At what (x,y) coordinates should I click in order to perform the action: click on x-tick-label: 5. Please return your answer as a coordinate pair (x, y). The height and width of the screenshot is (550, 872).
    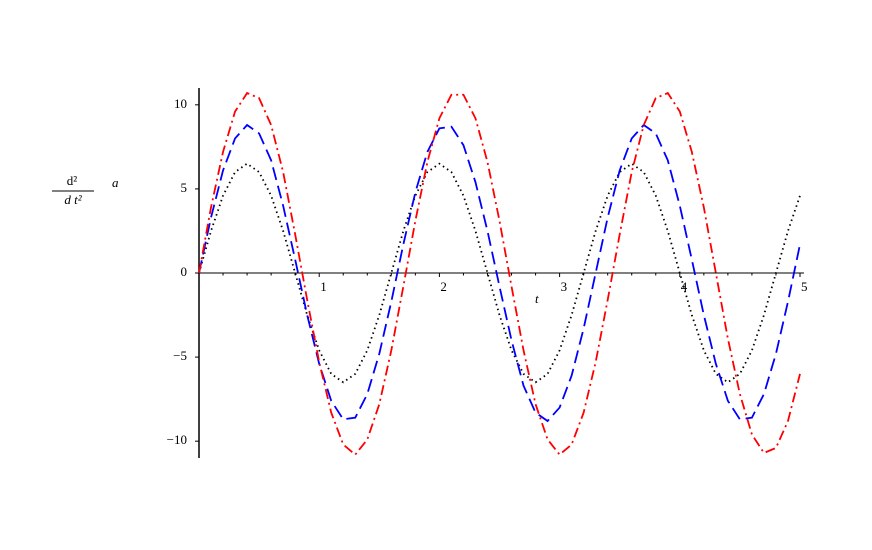
    Looking at the image, I should click on (804, 286).